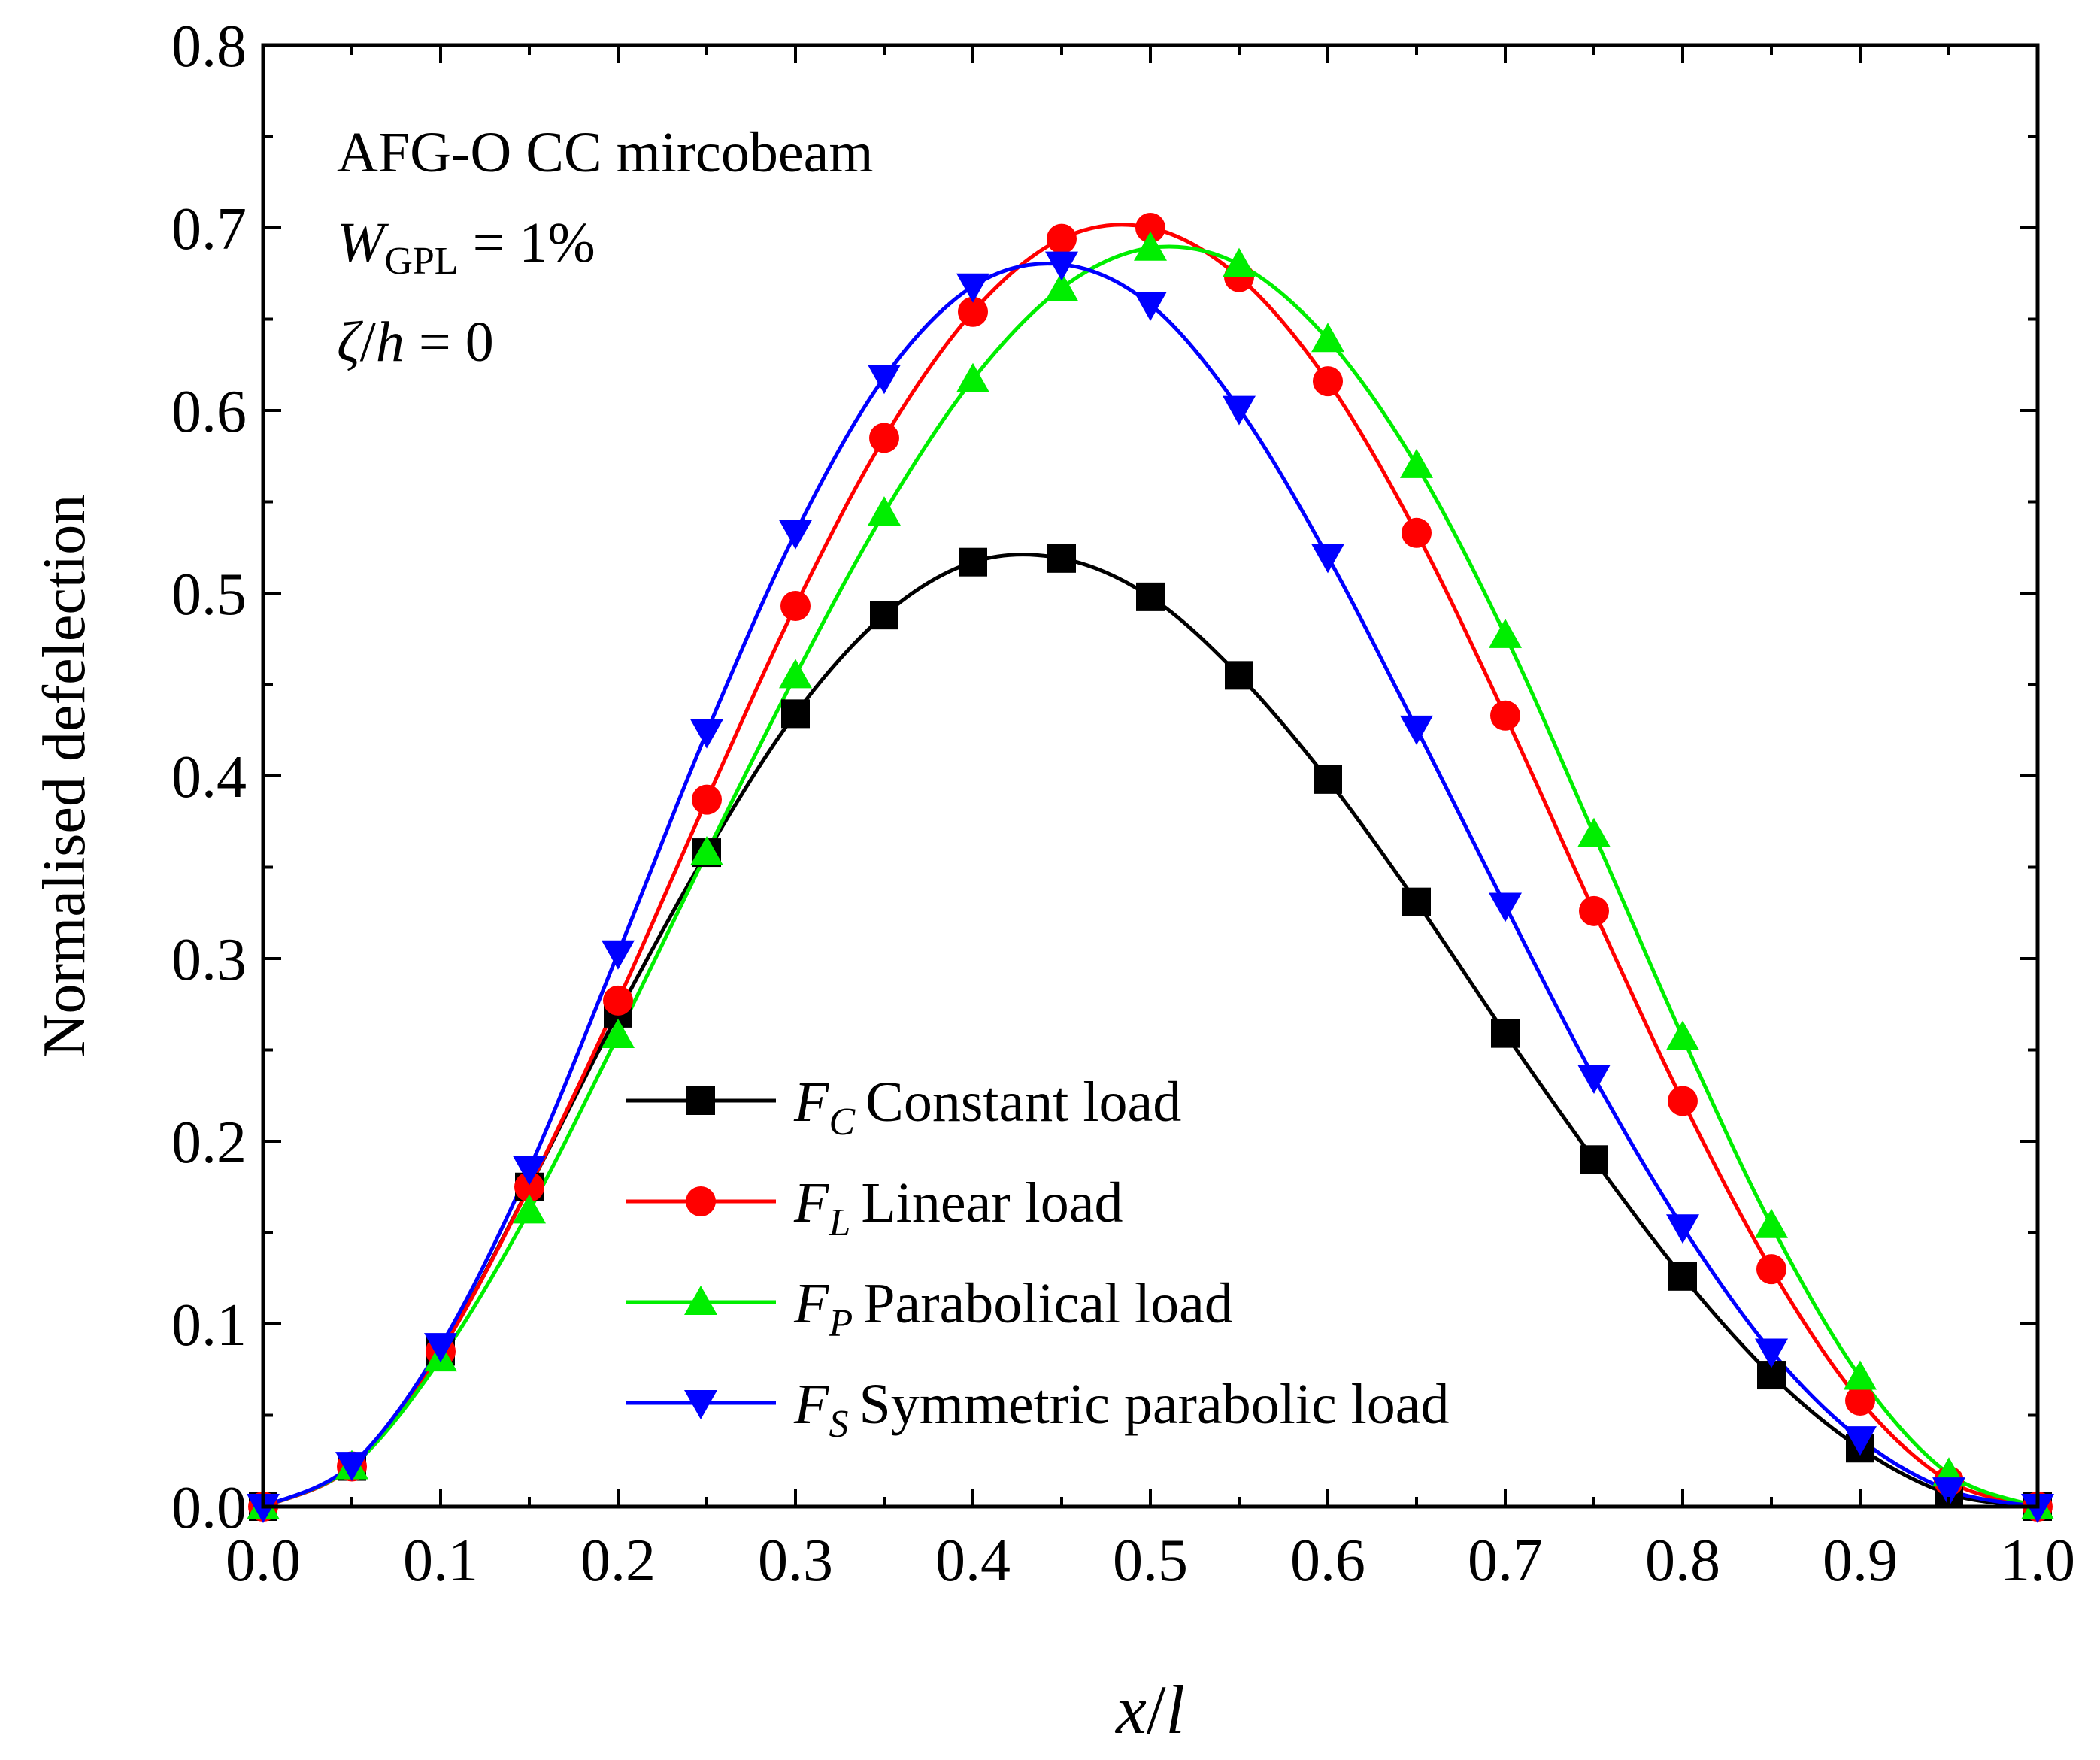  I want to click on y-tick-label: 0.6, so click(209, 412).